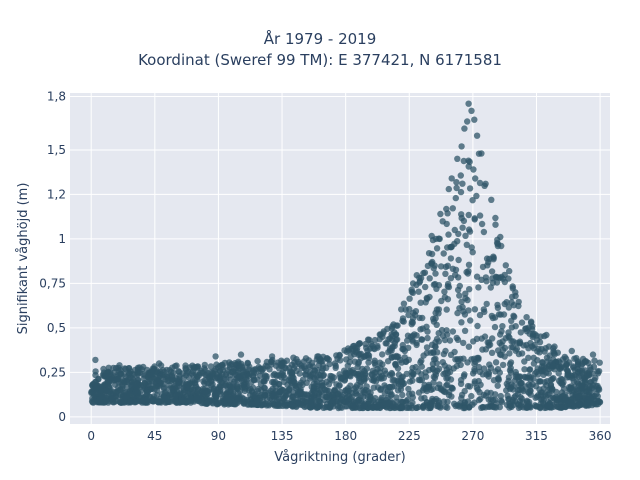 Image resolution: width=640 pixels, height=480 pixels. Describe the element at coordinates (536, 436) in the screenshot. I see `x-tick-label: 315` at that location.